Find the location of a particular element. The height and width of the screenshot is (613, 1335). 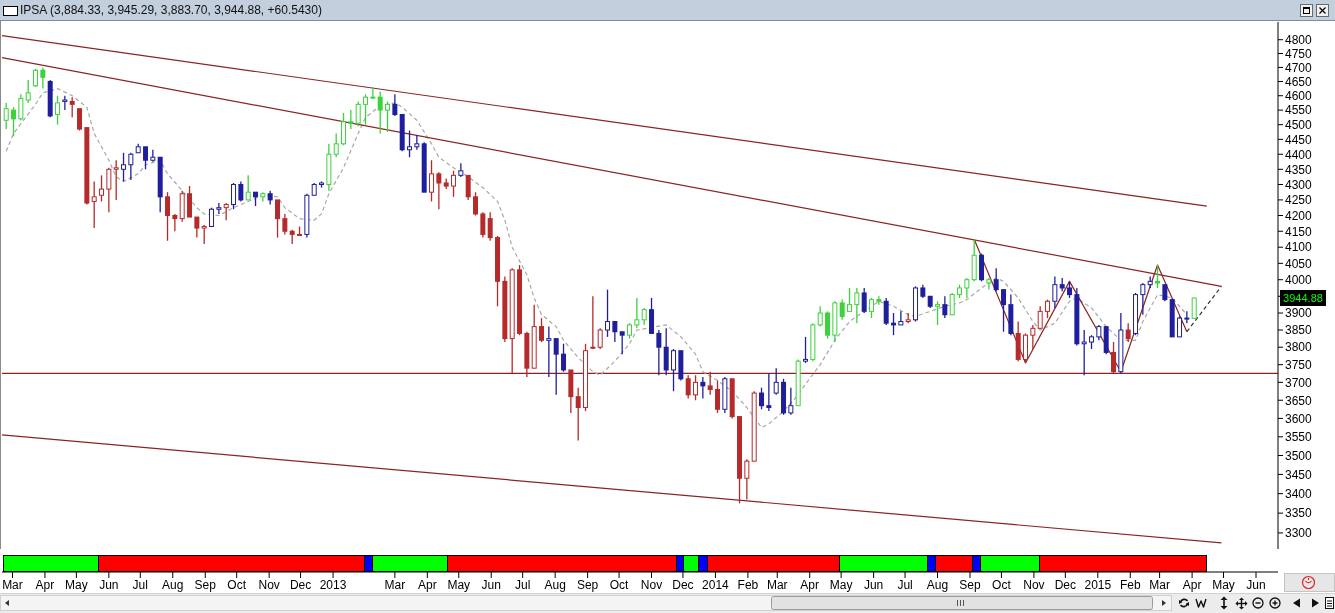

y-tick-label: 4250 is located at coordinates (1299, 200).